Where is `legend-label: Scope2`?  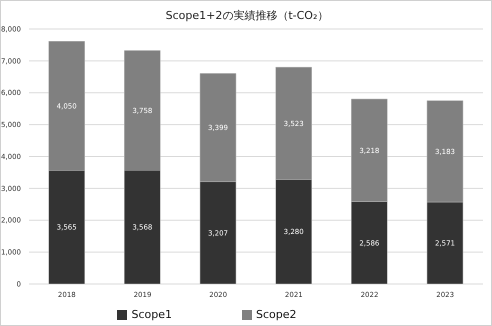
legend-label: Scope2 is located at coordinates (276, 314).